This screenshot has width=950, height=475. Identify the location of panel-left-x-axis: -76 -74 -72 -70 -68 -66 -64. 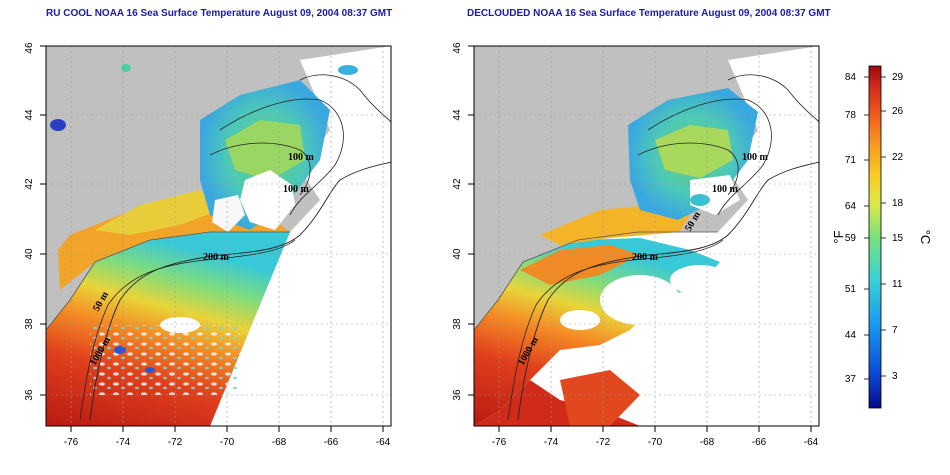
(227, 437).